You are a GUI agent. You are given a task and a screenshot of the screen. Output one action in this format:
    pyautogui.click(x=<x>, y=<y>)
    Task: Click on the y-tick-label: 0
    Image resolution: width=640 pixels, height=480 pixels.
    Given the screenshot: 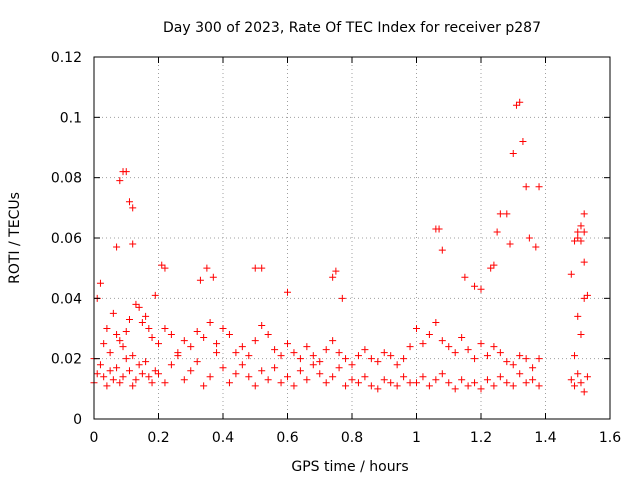 What is the action you would take?
    pyautogui.click(x=77, y=420)
    